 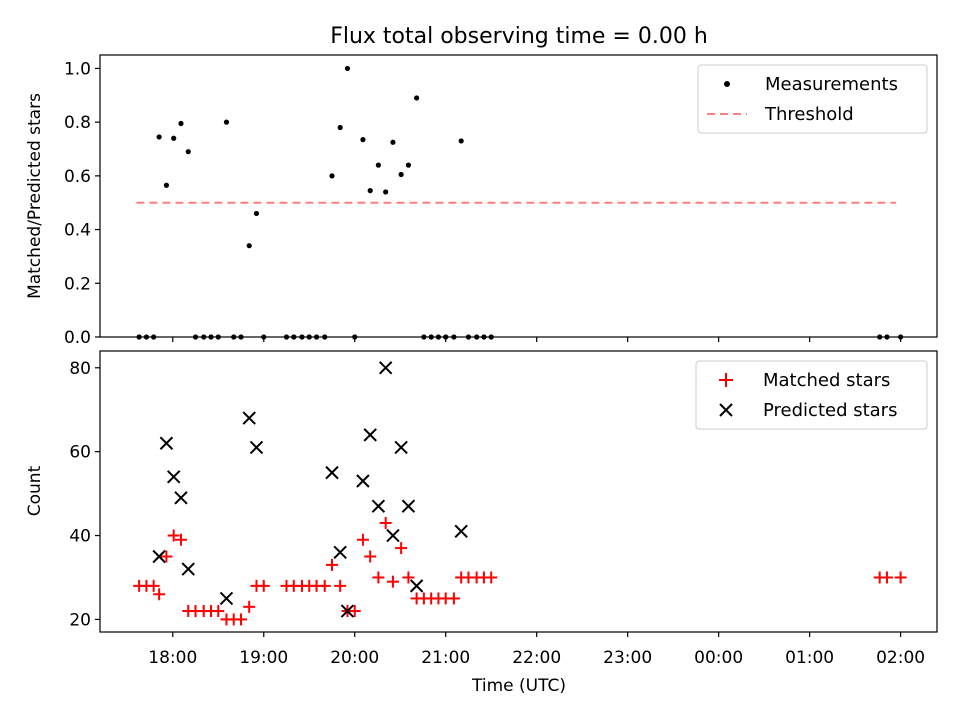 What do you see at coordinates (77, 231) in the screenshot?
I see `top-ytick-label: 0.4` at bounding box center [77, 231].